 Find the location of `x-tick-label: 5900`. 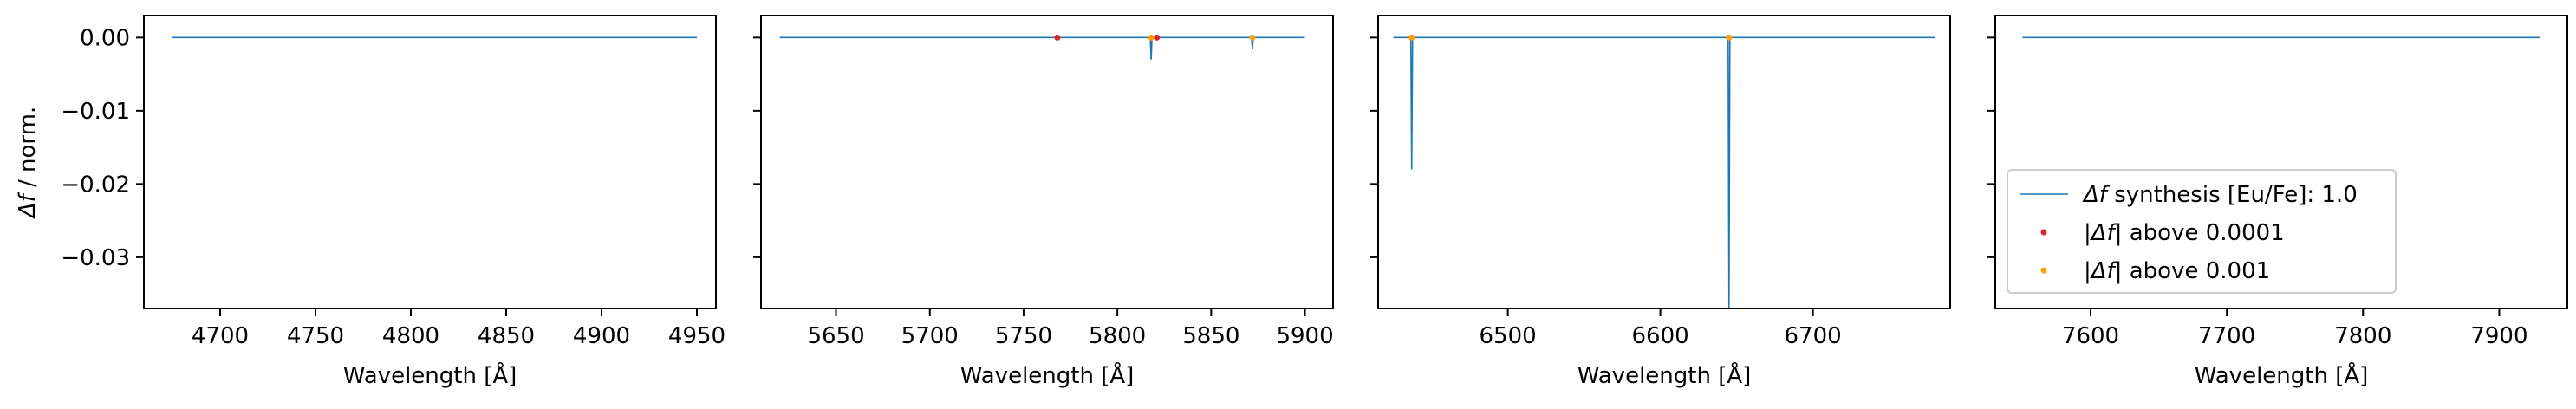

x-tick-label: 5900 is located at coordinates (1304, 336).